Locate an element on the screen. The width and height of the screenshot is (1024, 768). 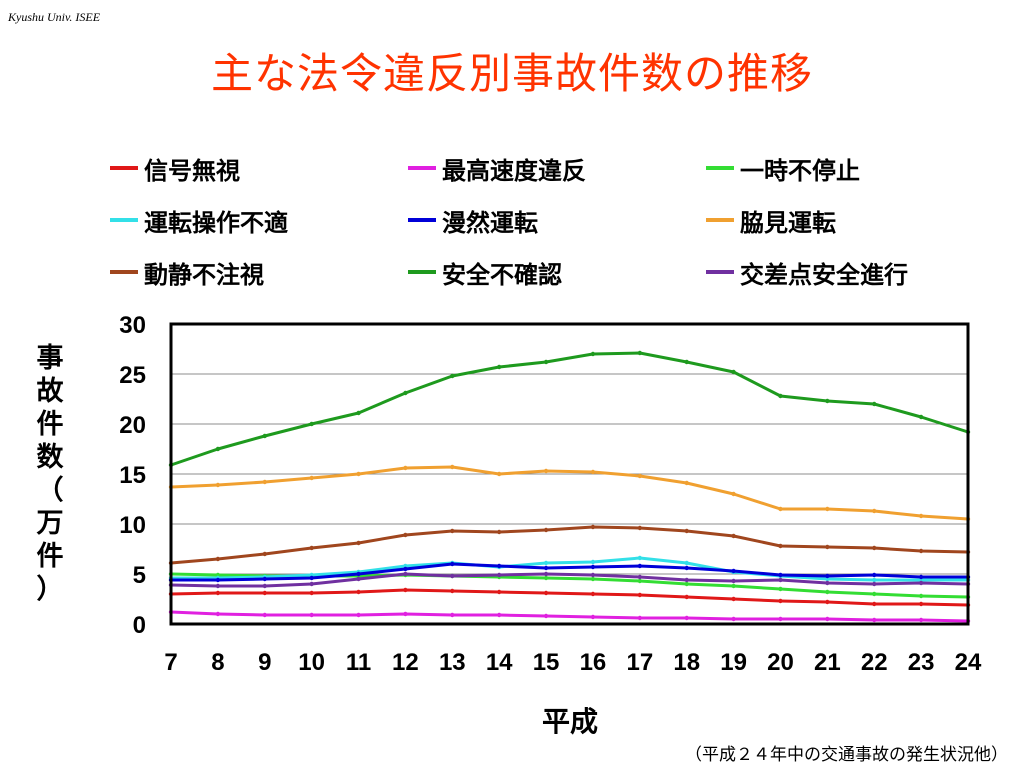
legend-label: 動静不注視 is located at coordinates (204, 274).